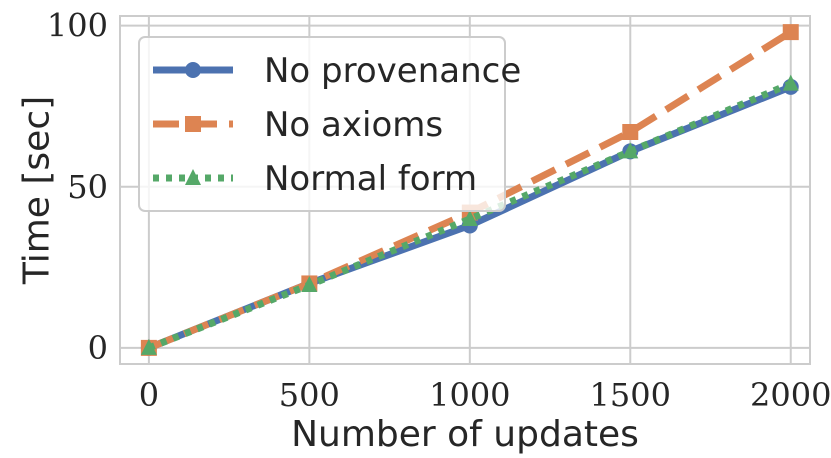 The image size is (831, 458). Describe the element at coordinates (87, 187) in the screenshot. I see `y-tick-label: 50` at that location.